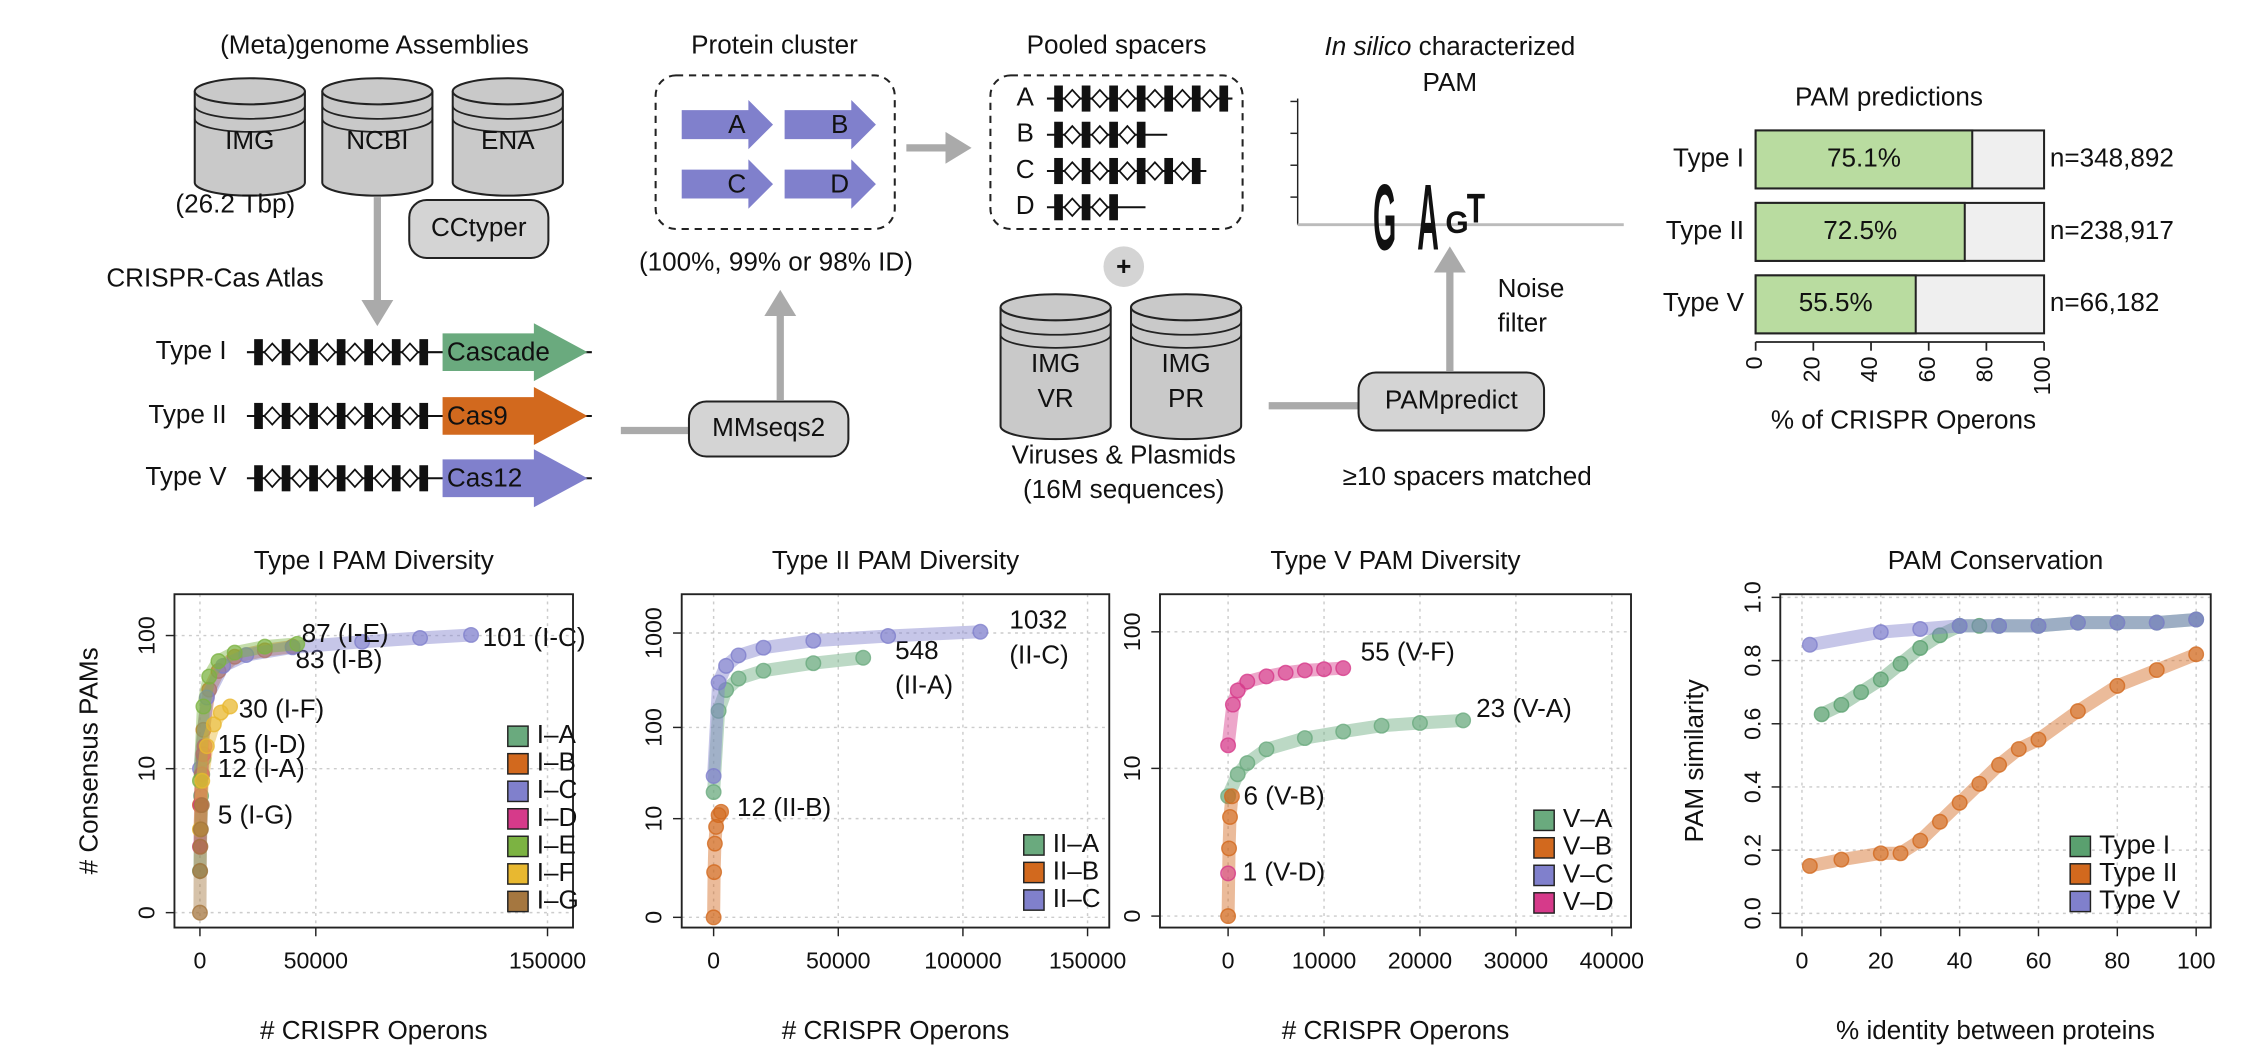 This screenshot has width=2262, height=1058. I want to click on spacer-label: C, so click(1025, 169).